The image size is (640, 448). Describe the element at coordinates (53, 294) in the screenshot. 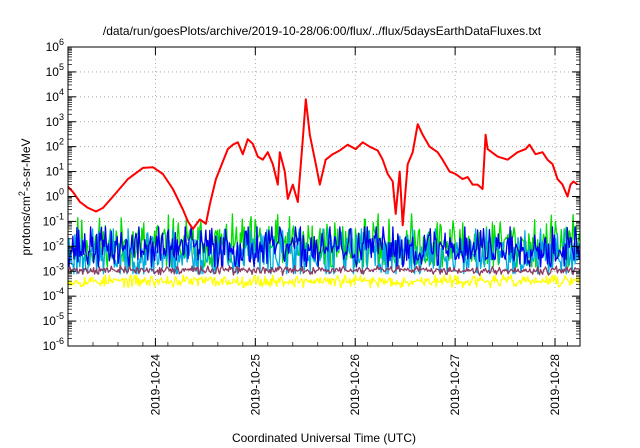

I see `y-tick-label: 10⁻⁴` at that location.